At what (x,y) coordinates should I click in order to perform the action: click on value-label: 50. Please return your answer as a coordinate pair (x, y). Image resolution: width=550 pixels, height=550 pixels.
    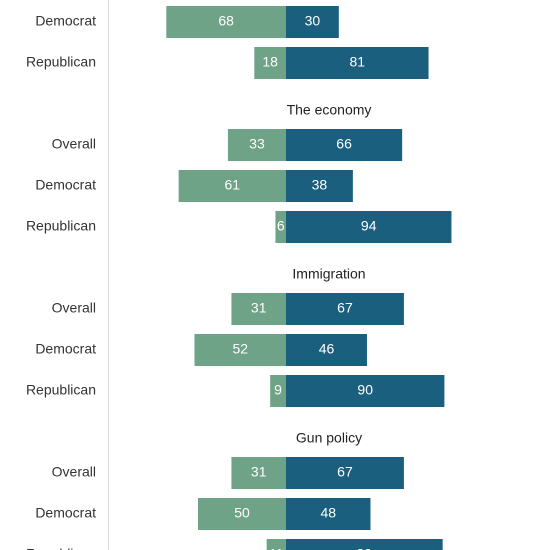
    Looking at the image, I should click on (242, 513).